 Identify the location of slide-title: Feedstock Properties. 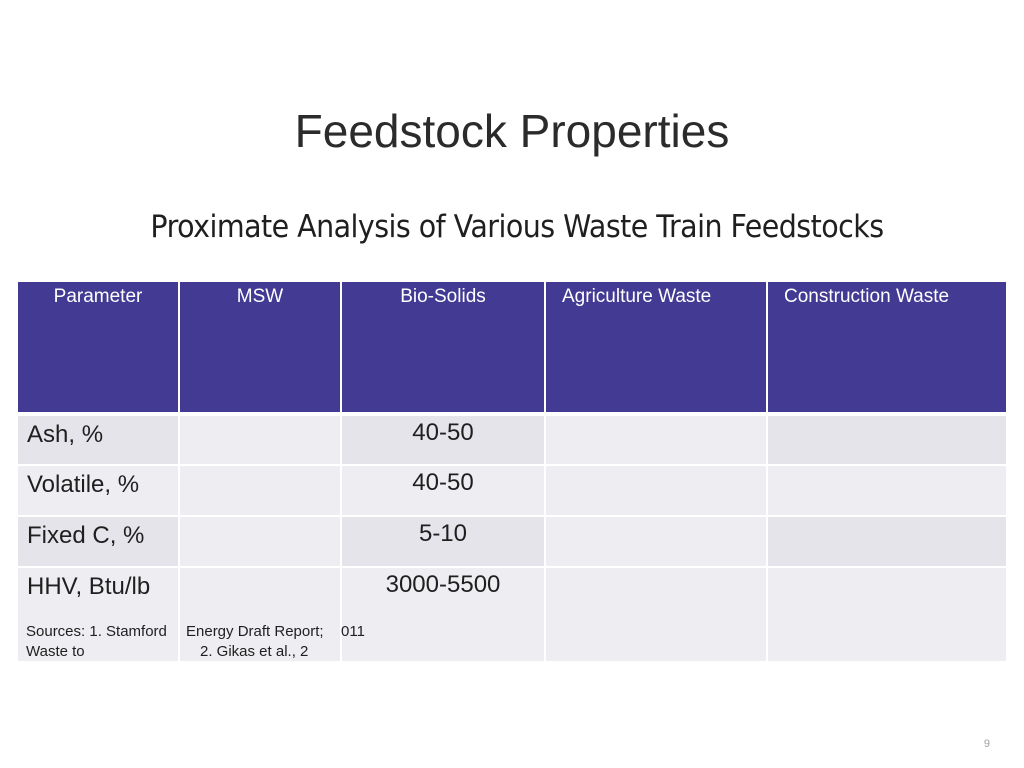
(512, 131).